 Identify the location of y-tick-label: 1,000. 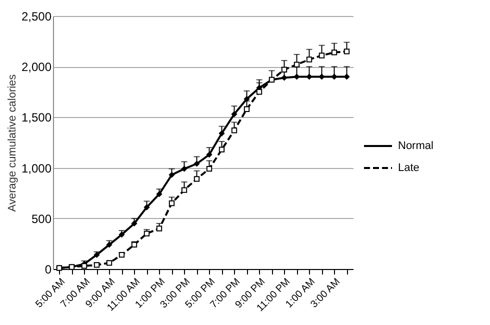
(36, 168).